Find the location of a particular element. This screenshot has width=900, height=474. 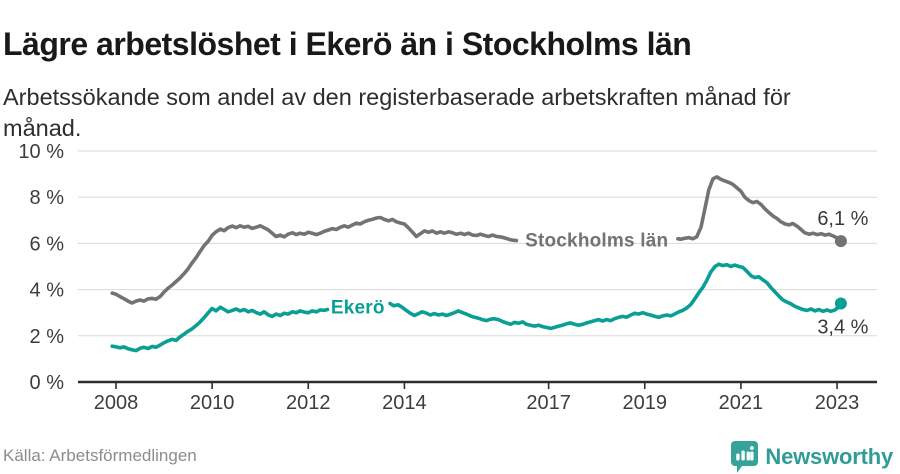

y-axis-label: 2 % is located at coordinates (47, 337).